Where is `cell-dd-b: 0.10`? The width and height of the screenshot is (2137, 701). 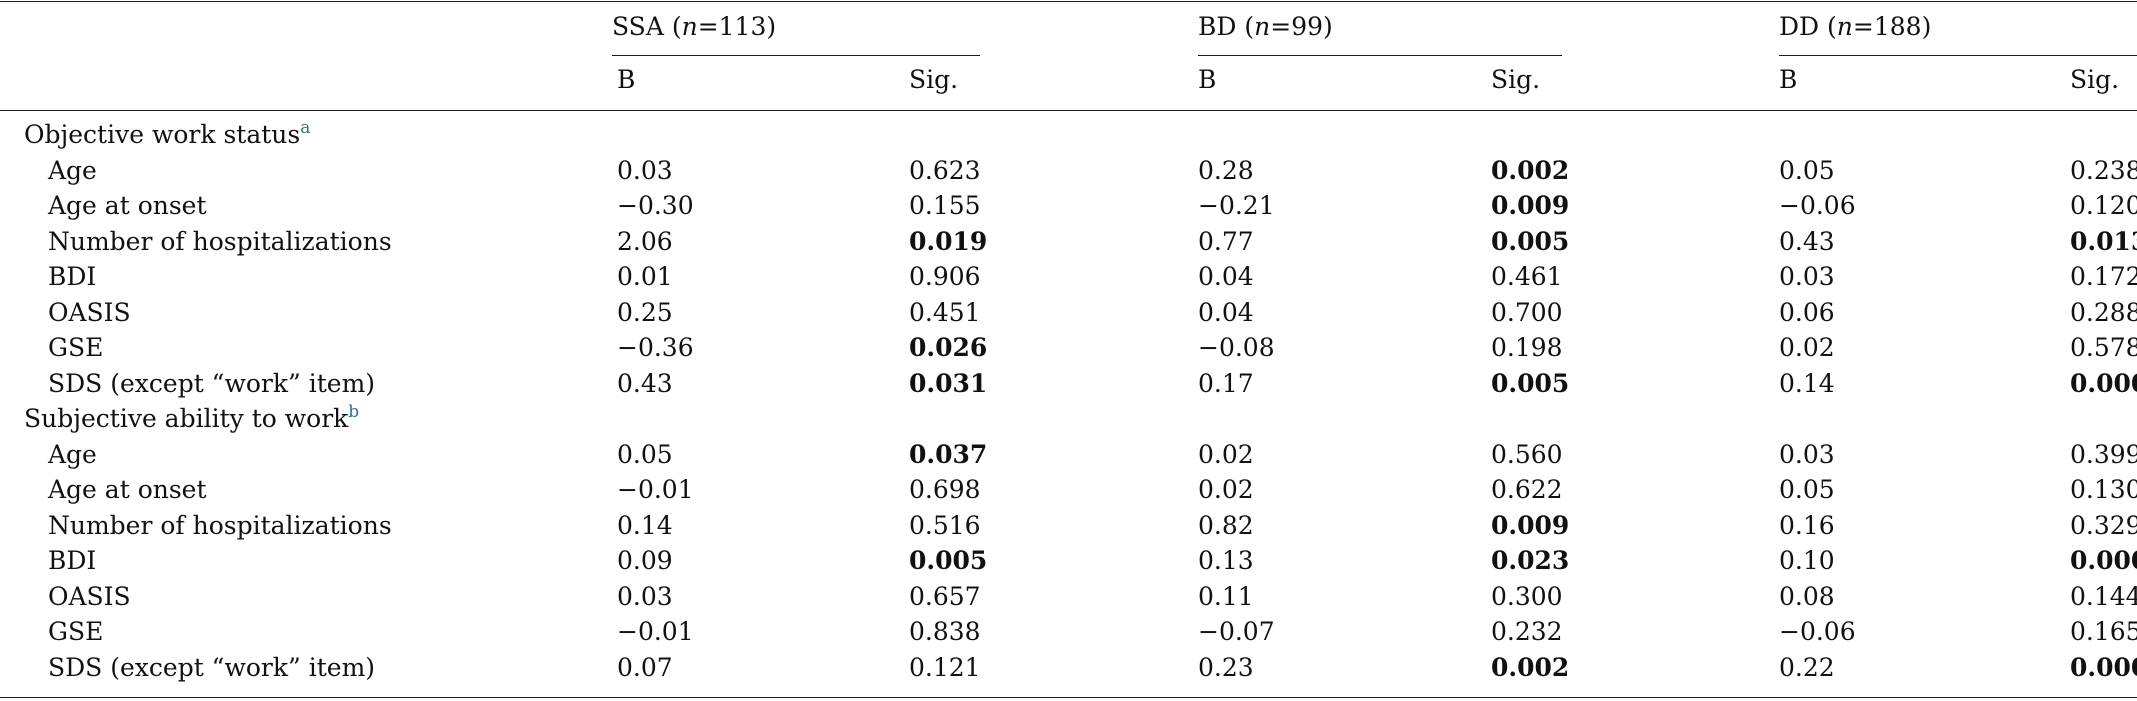 cell-dd-b: 0.10 is located at coordinates (1807, 560).